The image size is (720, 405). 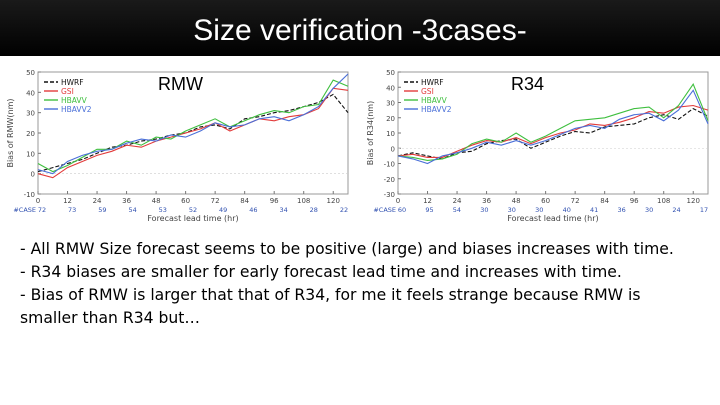 I want to click on sample-count: 95, so click(x=429, y=210).